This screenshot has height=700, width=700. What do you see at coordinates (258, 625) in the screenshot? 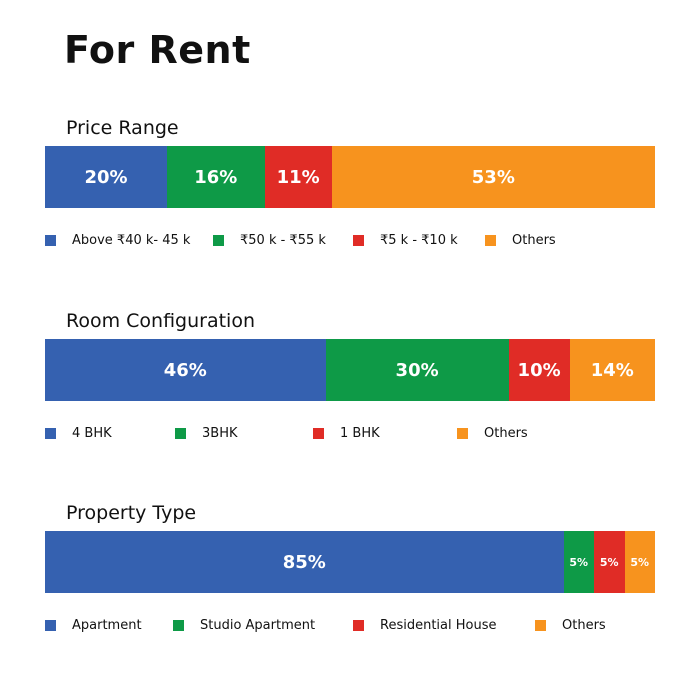
I see `legend-label: Studio Apartment` at bounding box center [258, 625].